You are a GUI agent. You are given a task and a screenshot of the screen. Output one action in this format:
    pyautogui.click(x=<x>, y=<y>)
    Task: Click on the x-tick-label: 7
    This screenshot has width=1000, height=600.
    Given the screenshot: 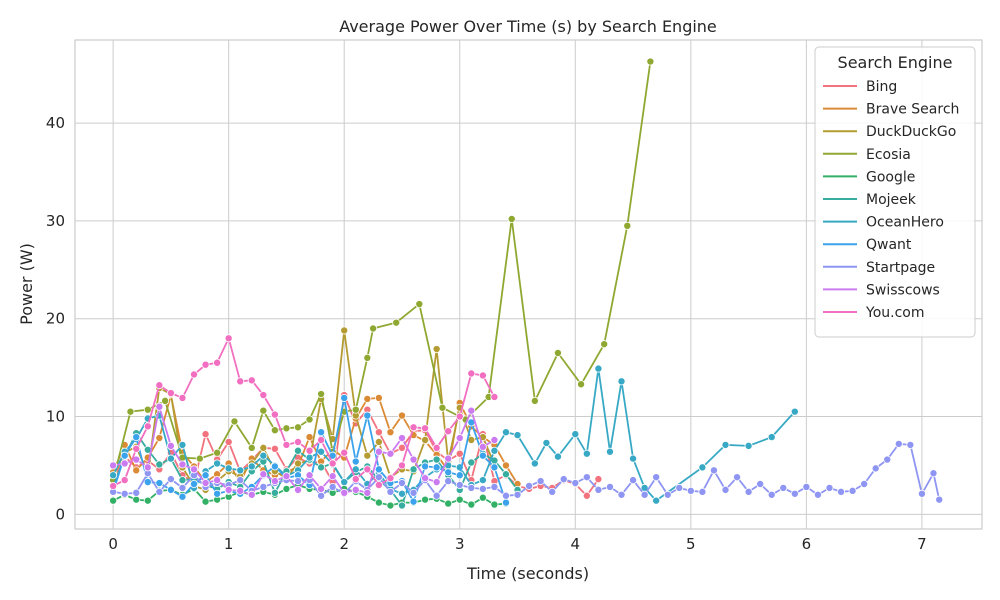 What is the action you would take?
    pyautogui.click(x=922, y=544)
    